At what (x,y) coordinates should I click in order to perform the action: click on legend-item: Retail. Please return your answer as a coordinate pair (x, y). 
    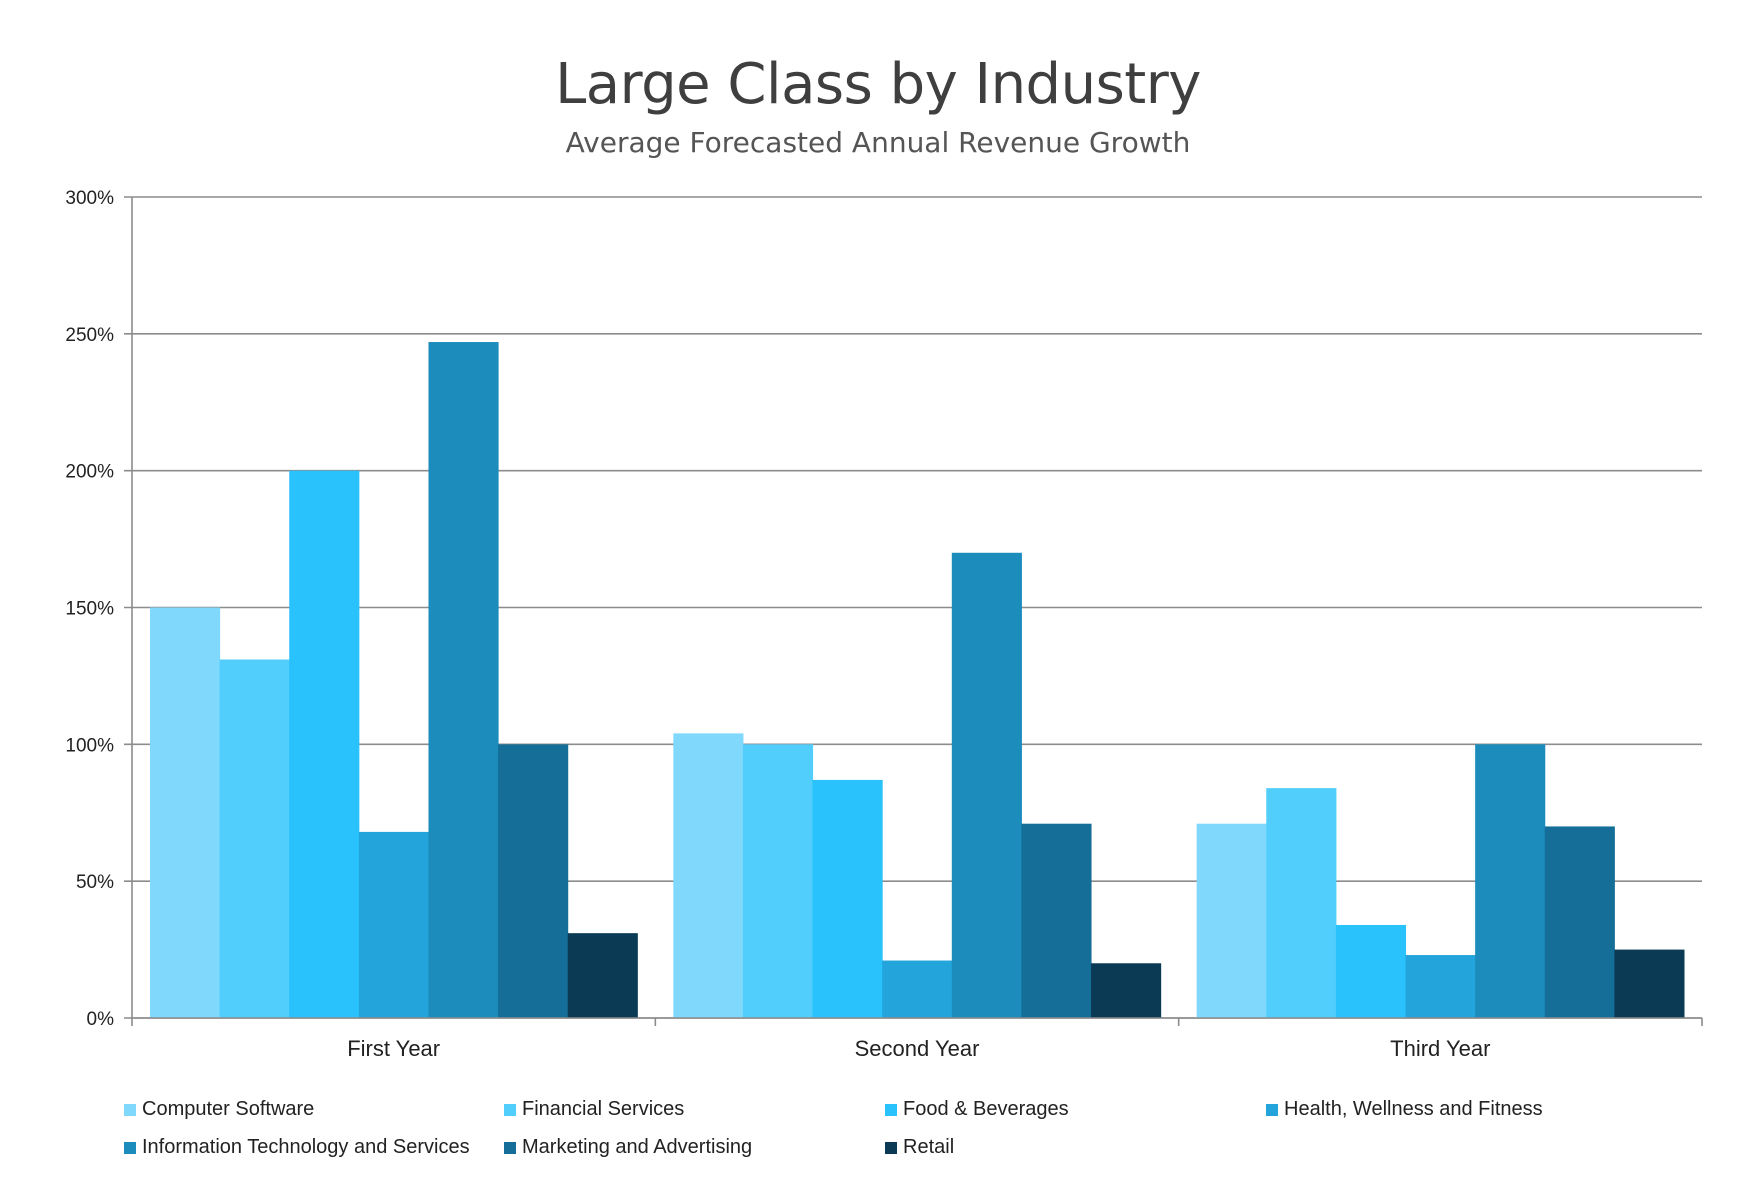
    Looking at the image, I should click on (919, 1147).